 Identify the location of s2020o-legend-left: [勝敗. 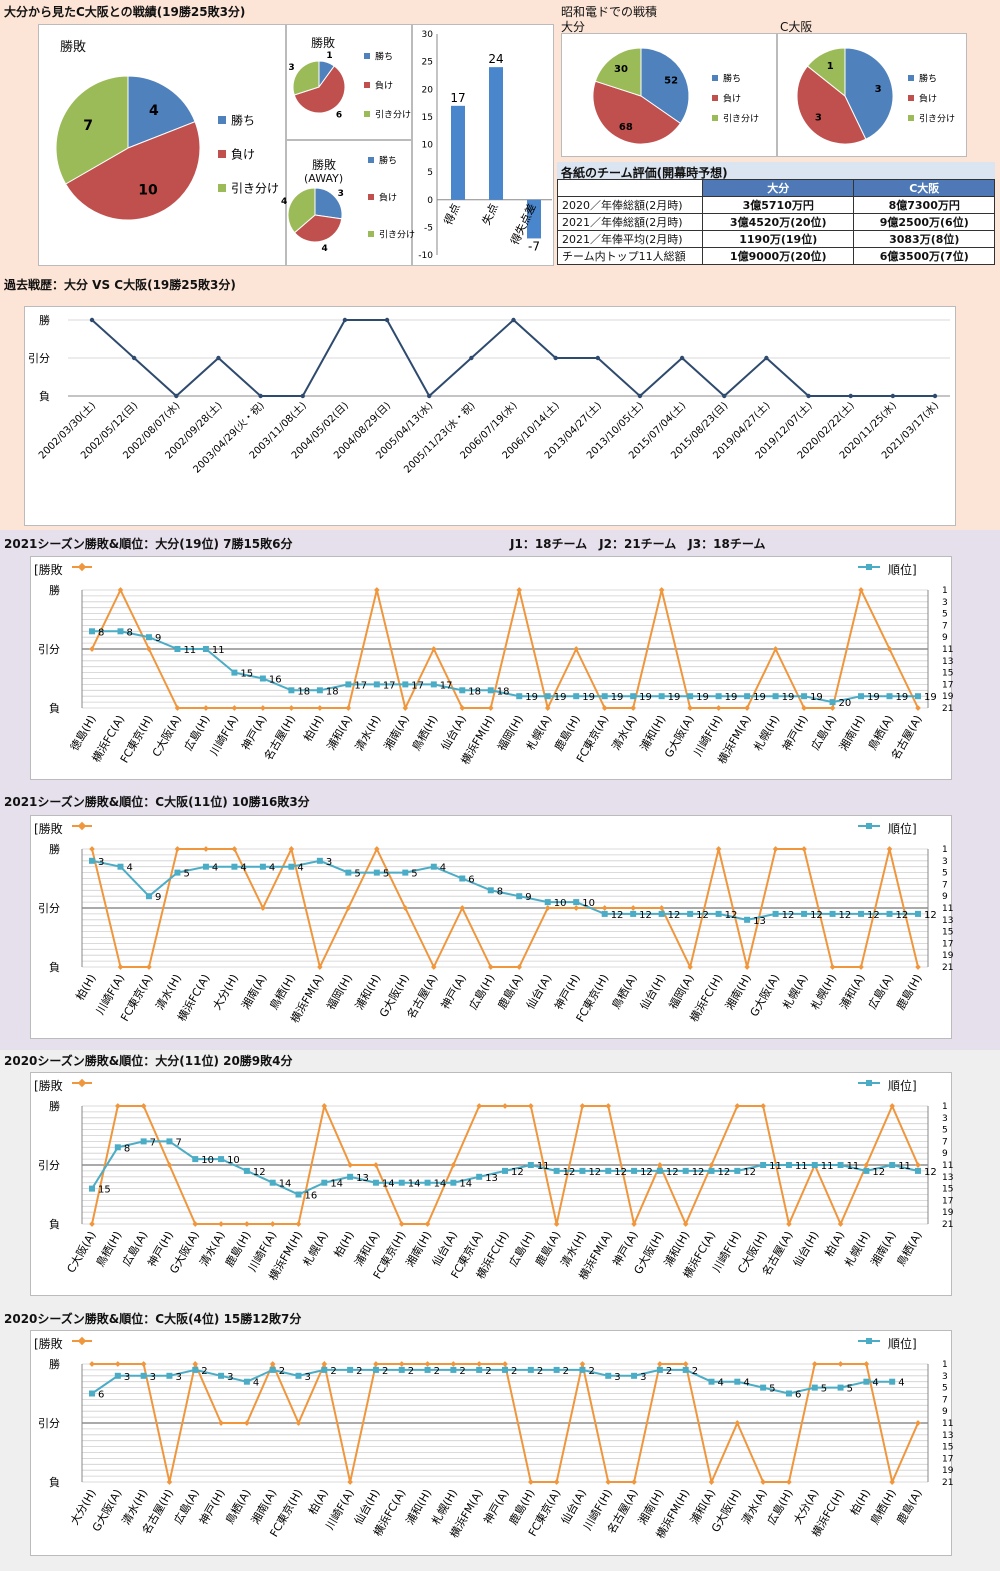
(48, 1086).